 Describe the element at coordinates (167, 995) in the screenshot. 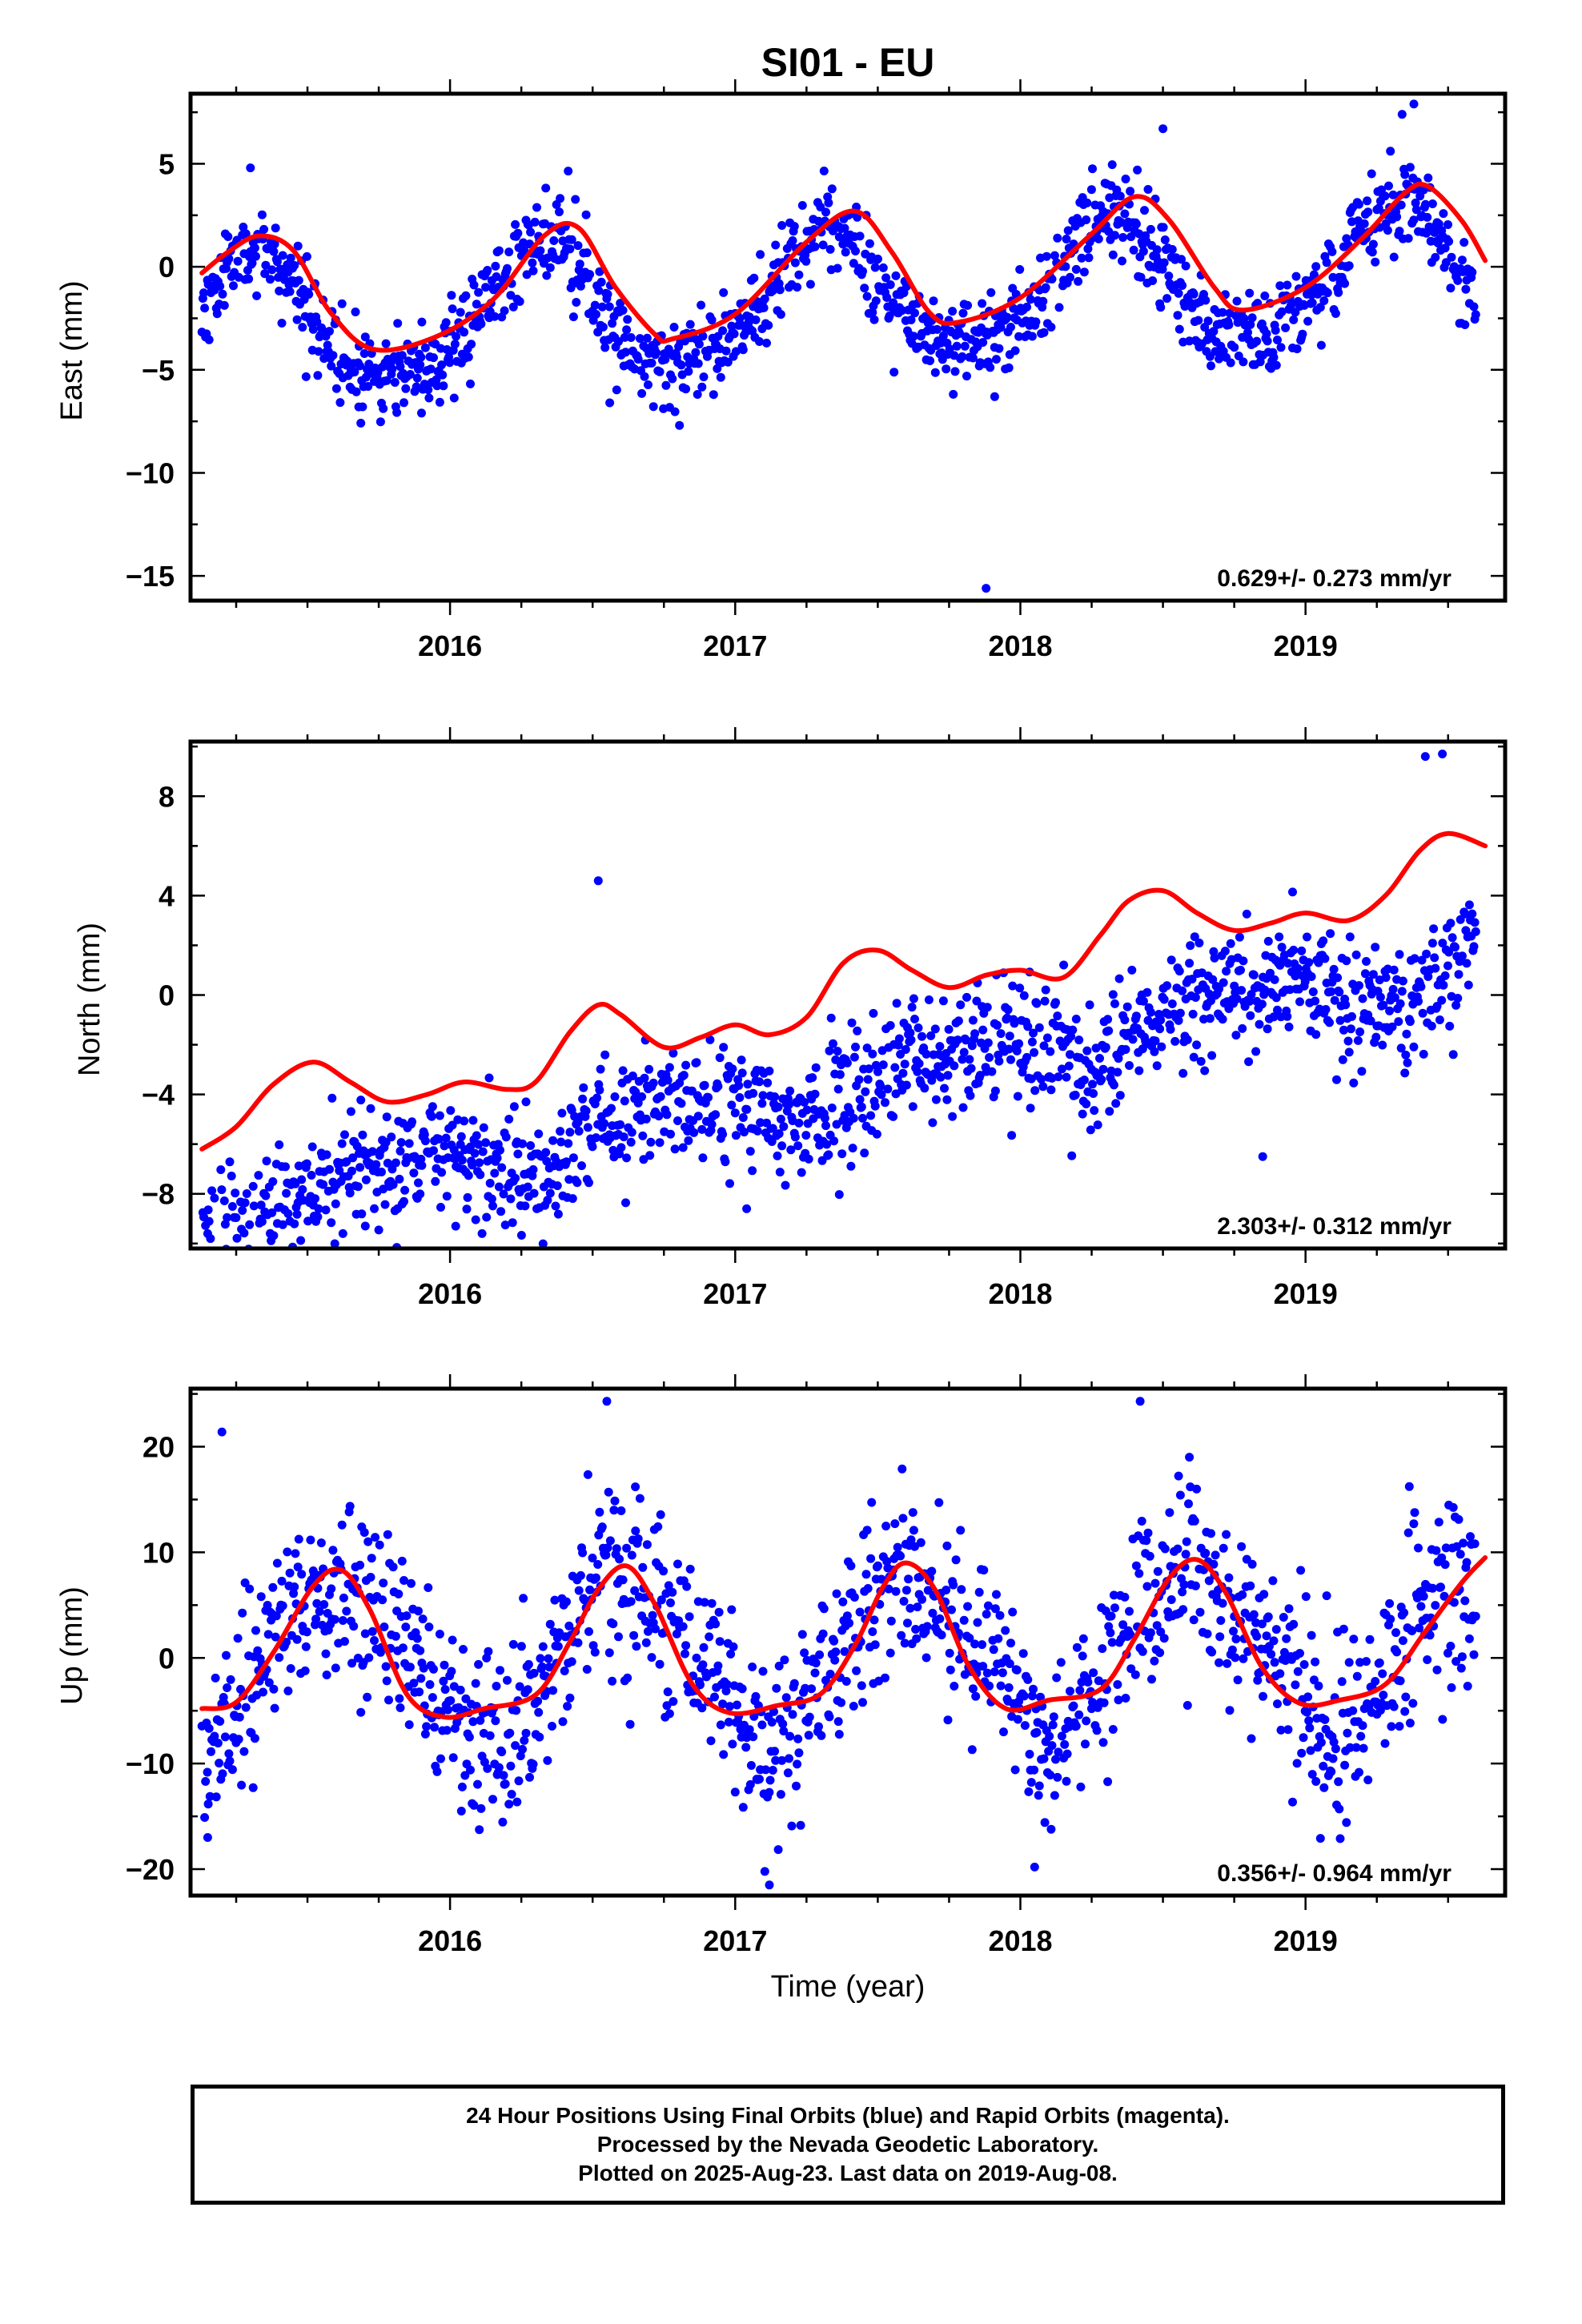

I see `y-tick-label: 0` at that location.